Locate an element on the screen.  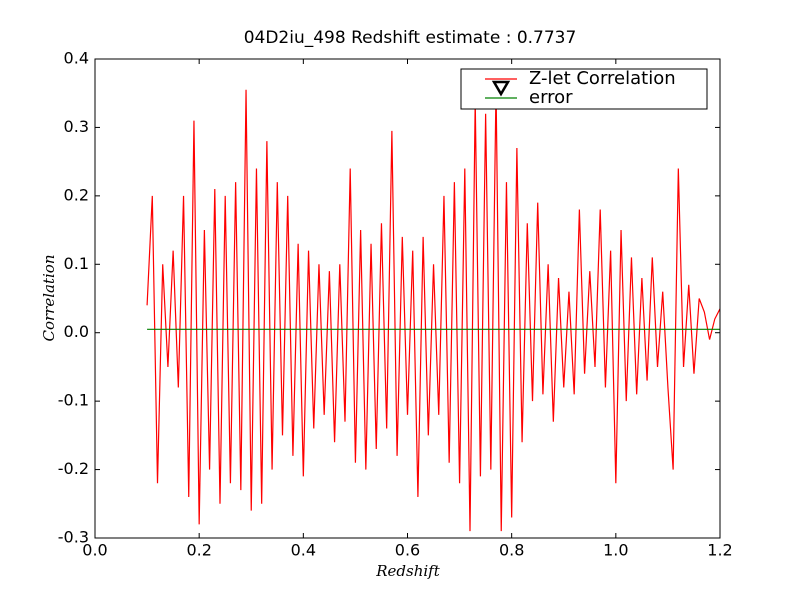
y-tick-label: 0.3 is located at coordinates (76, 126).